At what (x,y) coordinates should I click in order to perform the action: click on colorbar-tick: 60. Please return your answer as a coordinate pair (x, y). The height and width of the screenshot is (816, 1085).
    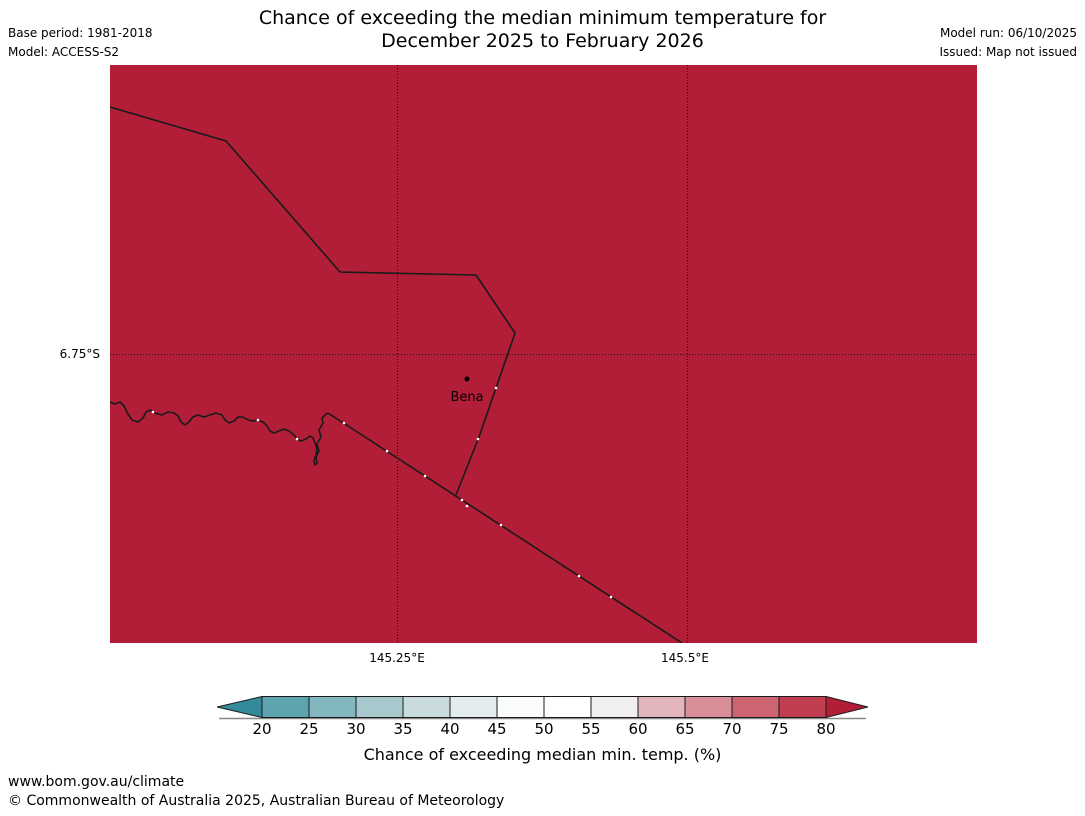
    Looking at the image, I should click on (638, 729).